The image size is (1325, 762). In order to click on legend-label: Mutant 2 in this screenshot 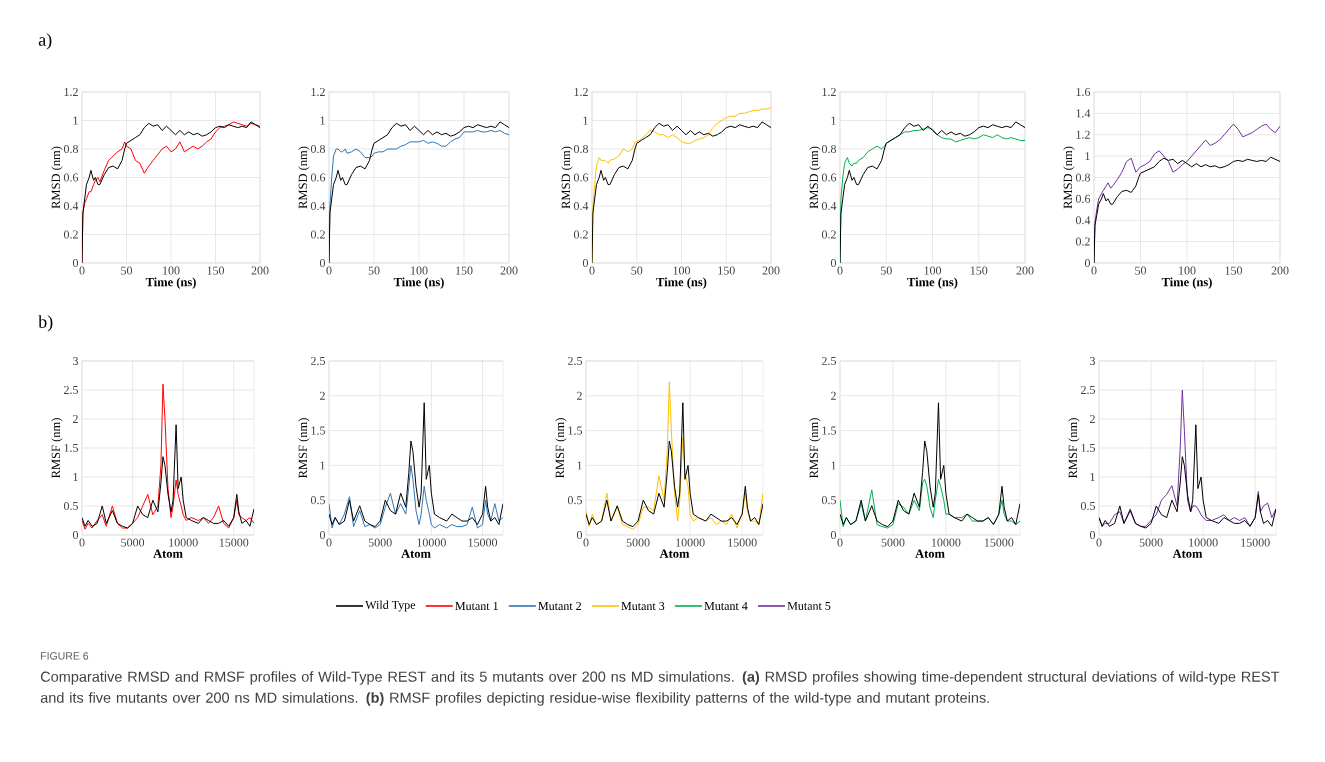, I will do `click(559, 606)`.